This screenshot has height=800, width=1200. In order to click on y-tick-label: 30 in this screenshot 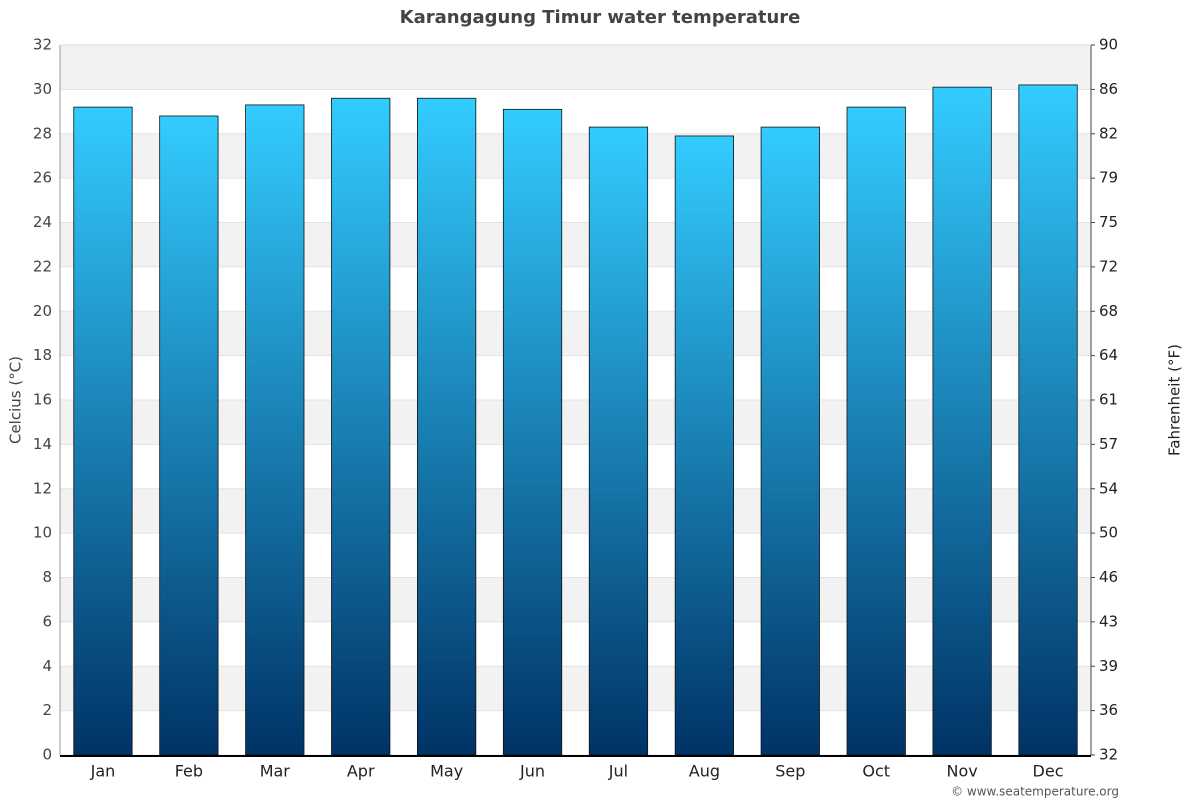, I will do `click(42, 89)`.